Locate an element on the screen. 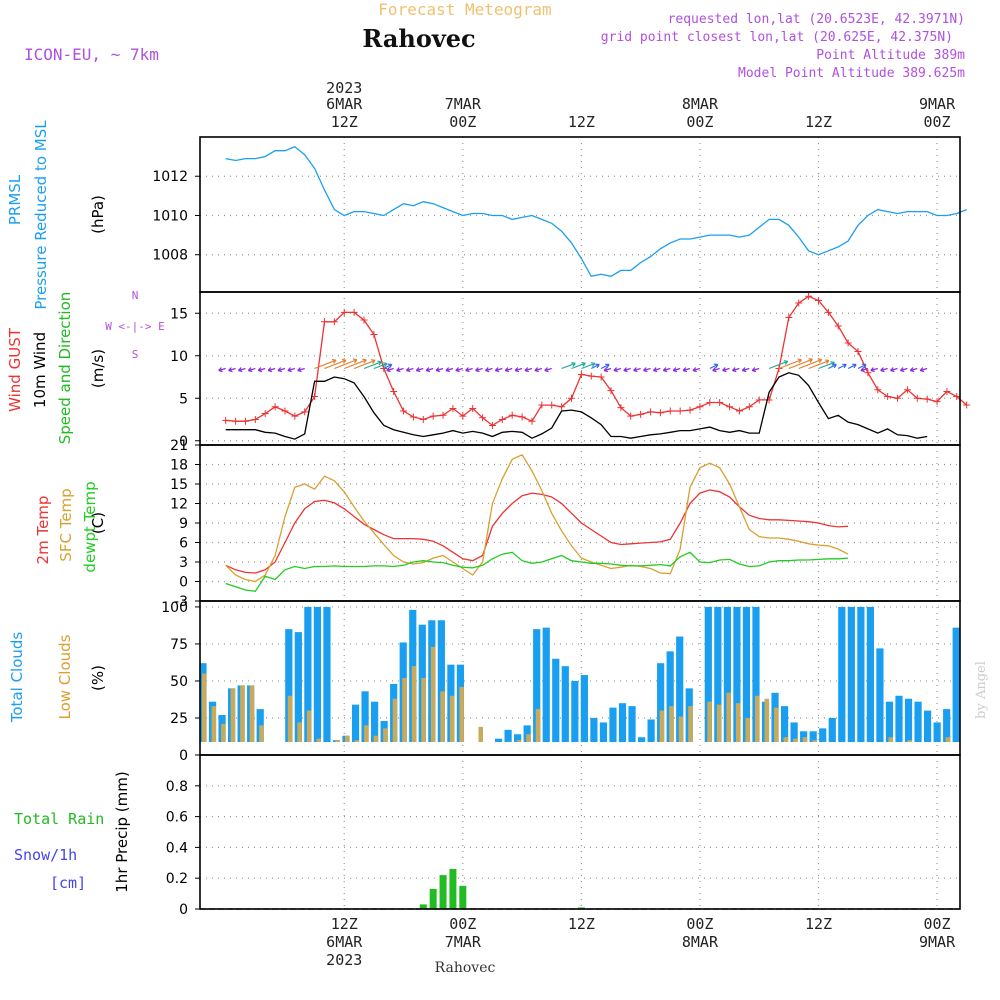 This screenshot has width=1000, height=1000. ytick-label: 10 is located at coordinates (179, 357).